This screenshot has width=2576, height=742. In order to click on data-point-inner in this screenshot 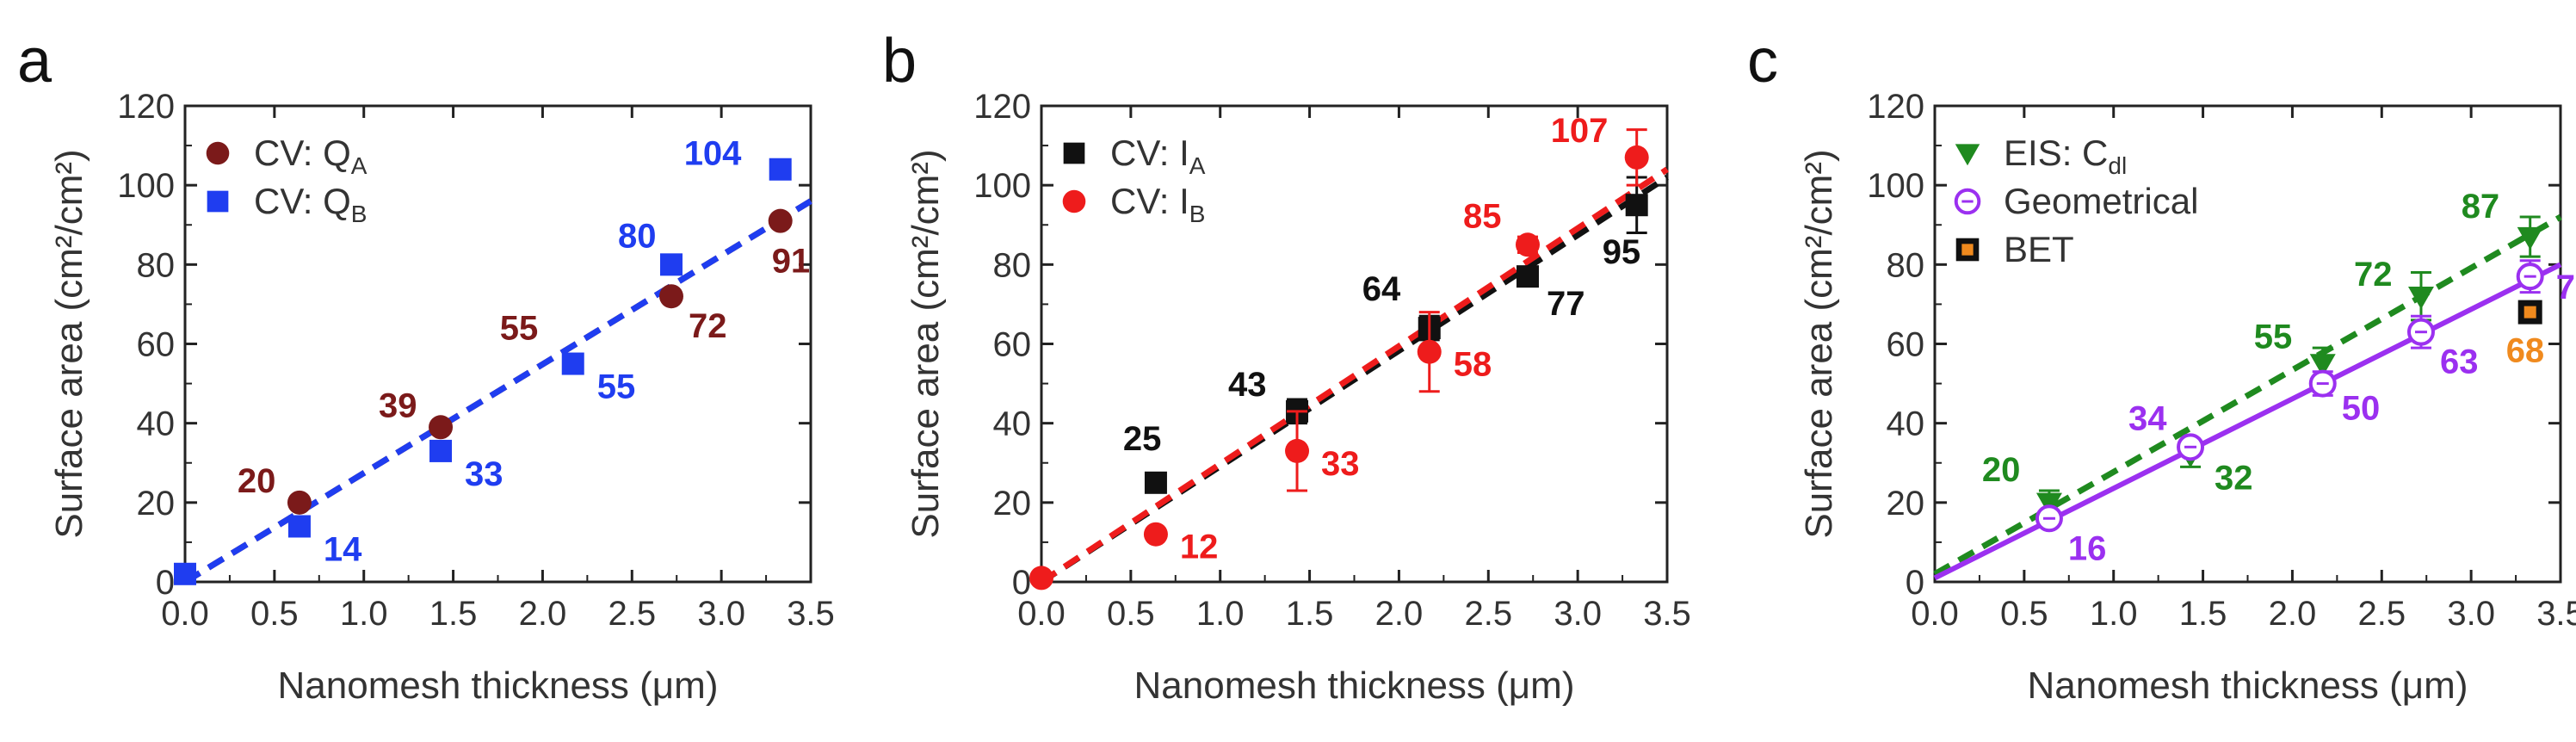, I will do `click(2529, 312)`.